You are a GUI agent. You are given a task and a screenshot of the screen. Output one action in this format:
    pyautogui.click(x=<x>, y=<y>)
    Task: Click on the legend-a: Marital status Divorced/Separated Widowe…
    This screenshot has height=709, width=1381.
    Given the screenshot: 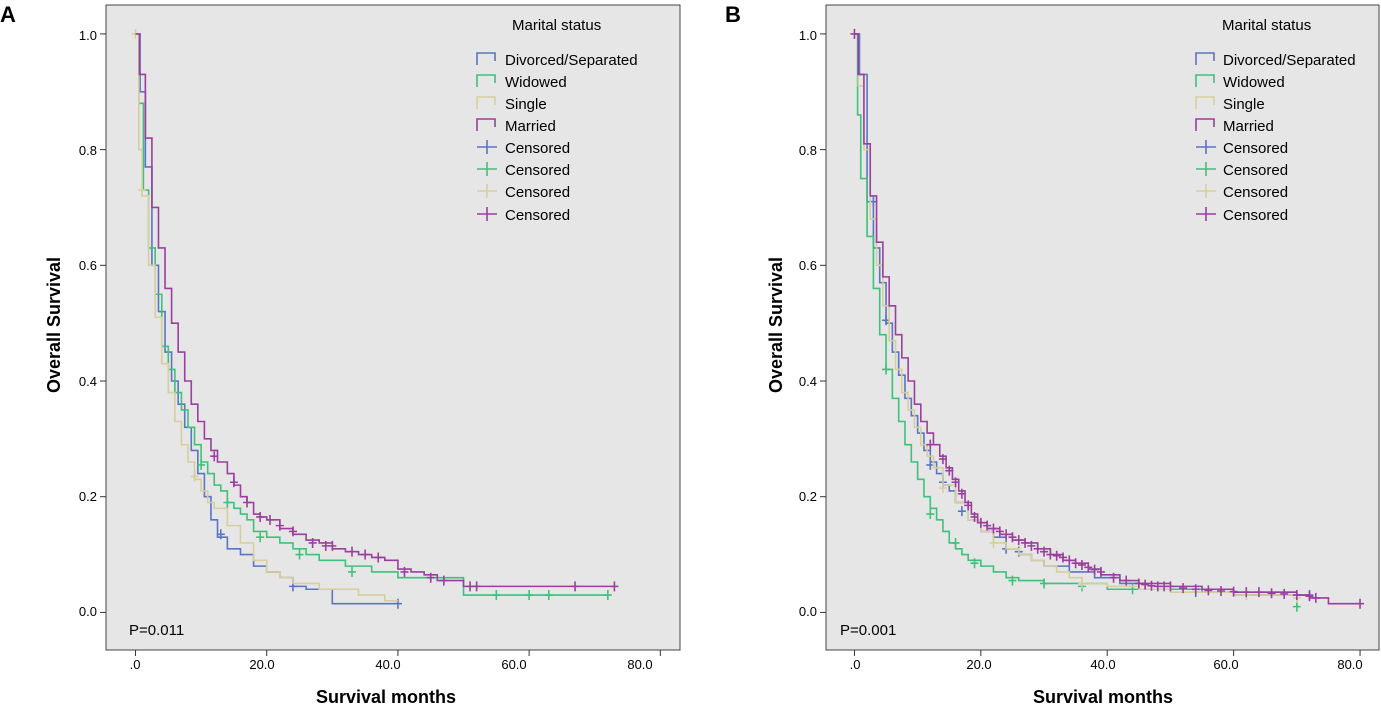 What is the action you would take?
    pyautogui.click(x=571, y=120)
    